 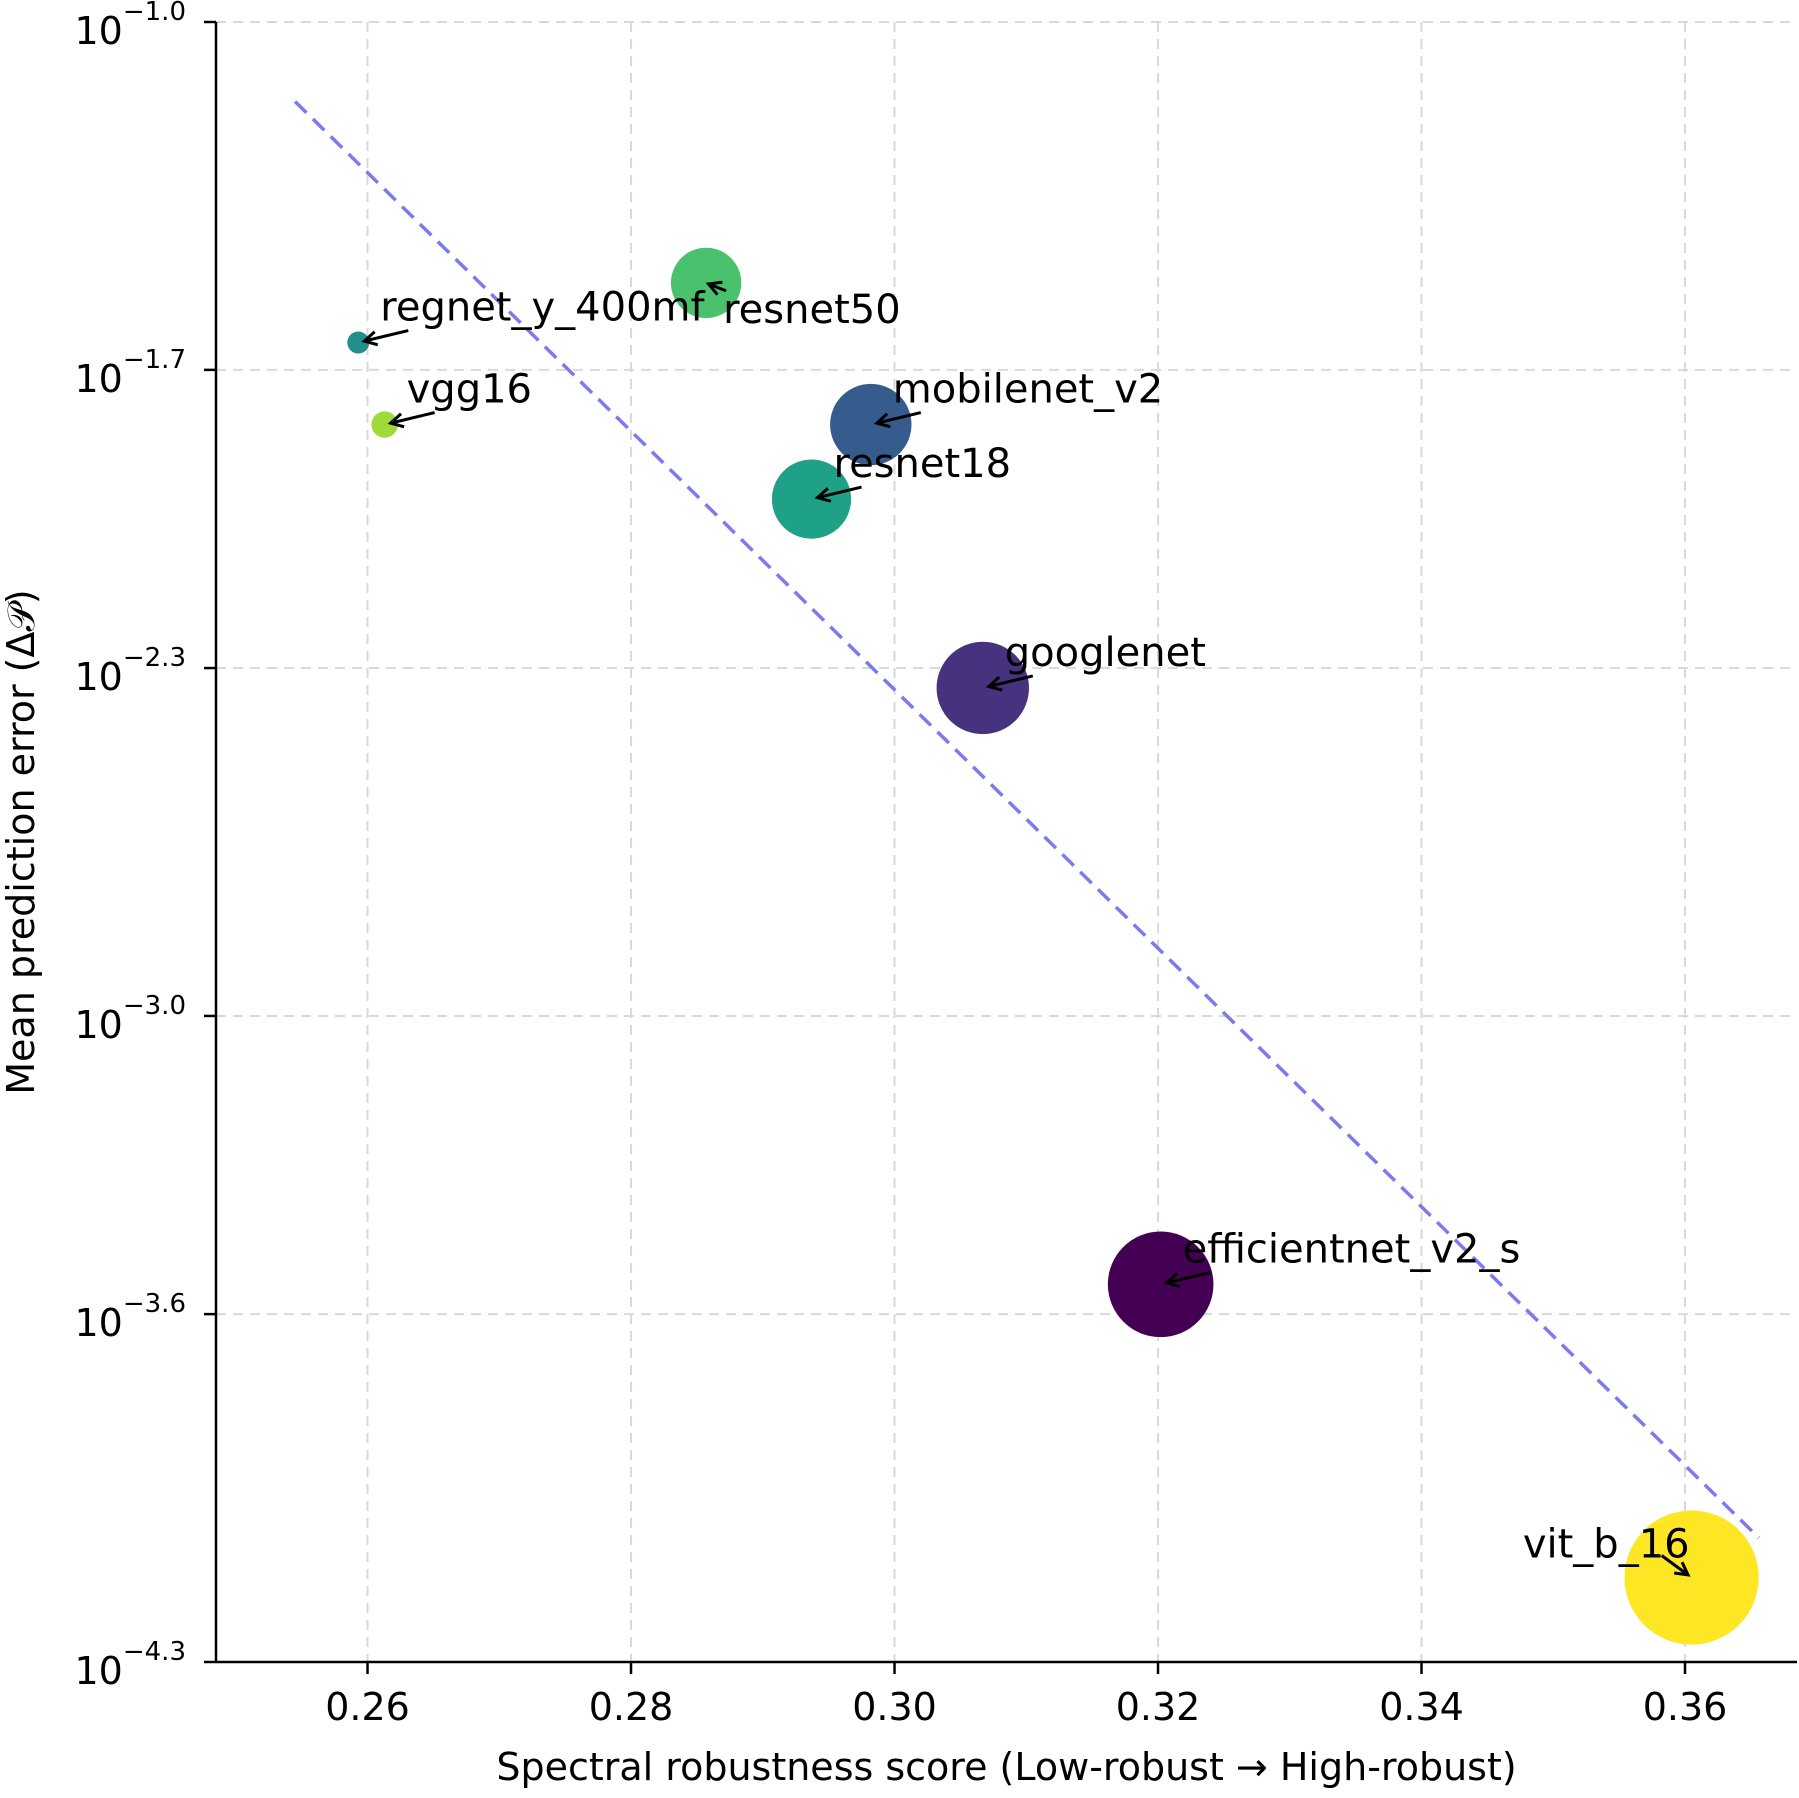 I want to click on point-label: vgg16, so click(x=469, y=390).